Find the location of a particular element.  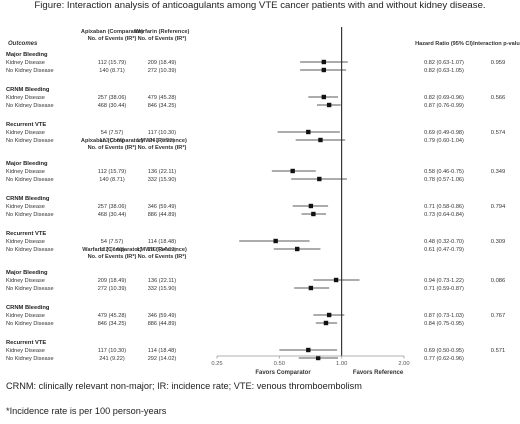

hr-header: Hazard Ratio (95% CI) is located at coordinates (444, 44).